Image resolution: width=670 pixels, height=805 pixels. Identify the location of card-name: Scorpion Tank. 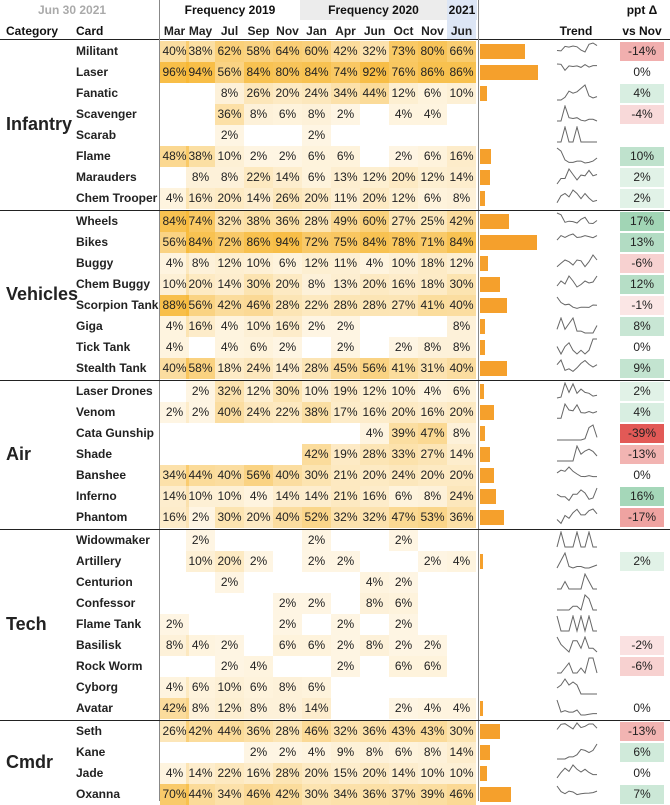
(117, 305).